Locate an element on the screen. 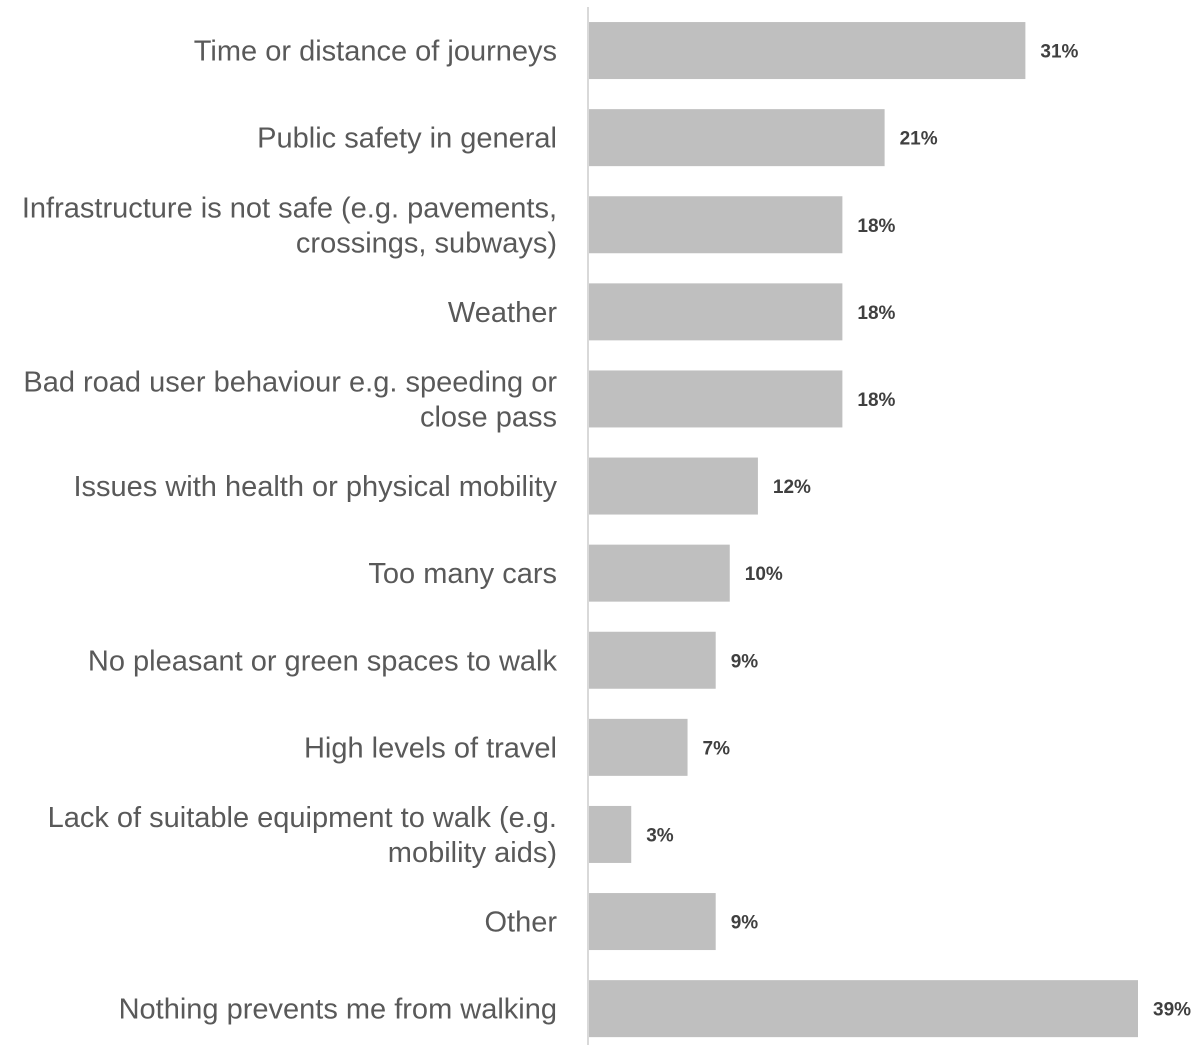 Image resolution: width=1198 pixels, height=1045 pixels. category-label-line: Weather is located at coordinates (502, 313).